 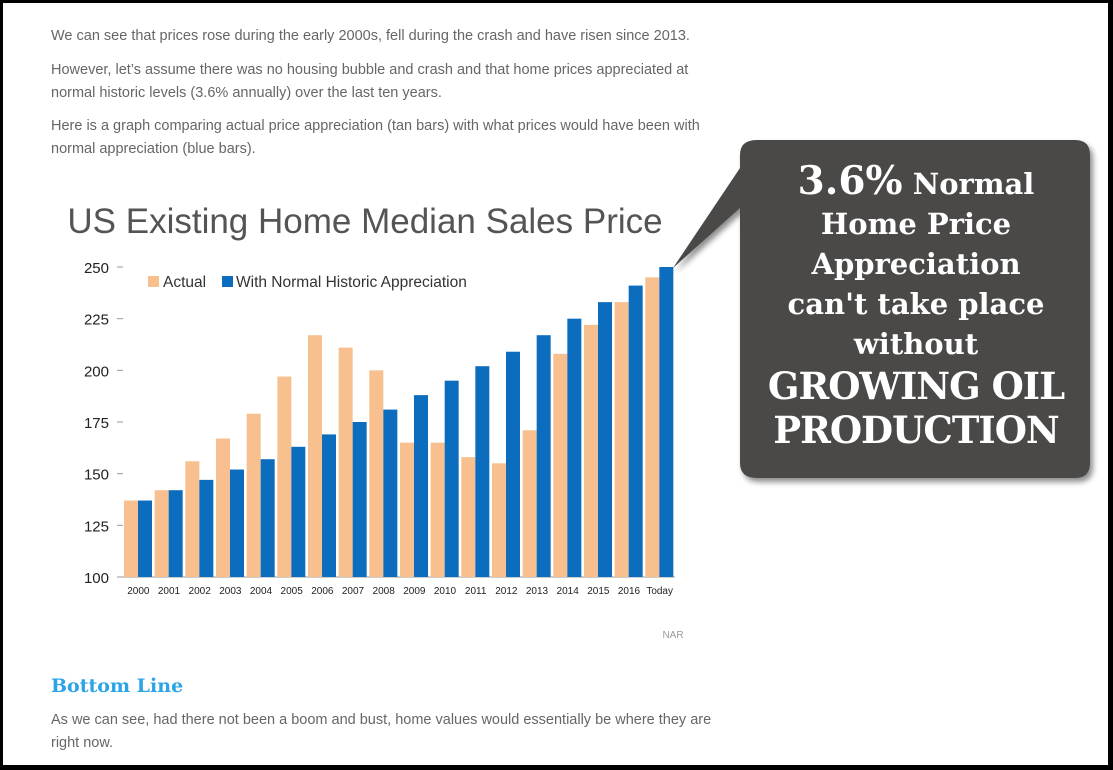 I want to click on y-tick-label: 225, so click(x=96, y=320).